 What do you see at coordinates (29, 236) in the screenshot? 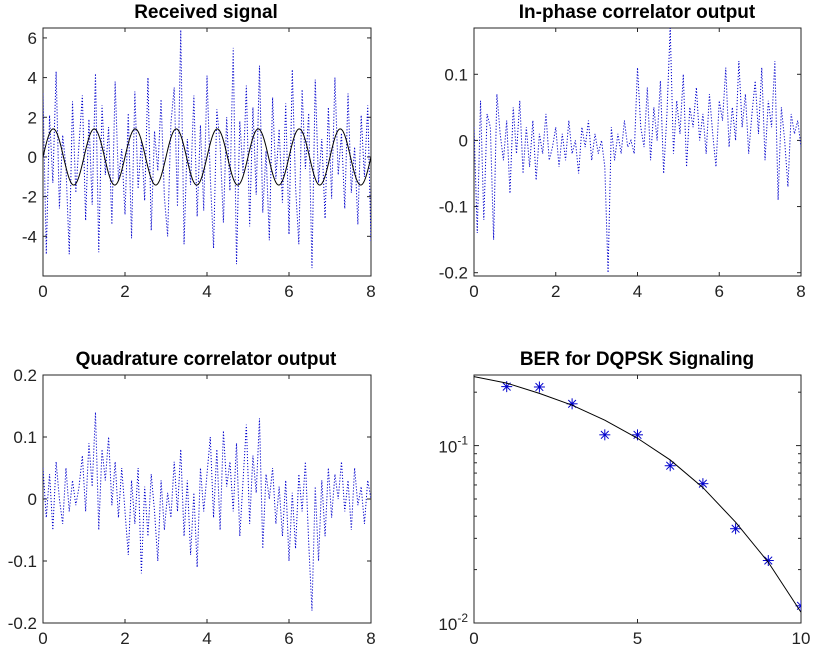
I see `y-tick-label: -4` at bounding box center [29, 236].